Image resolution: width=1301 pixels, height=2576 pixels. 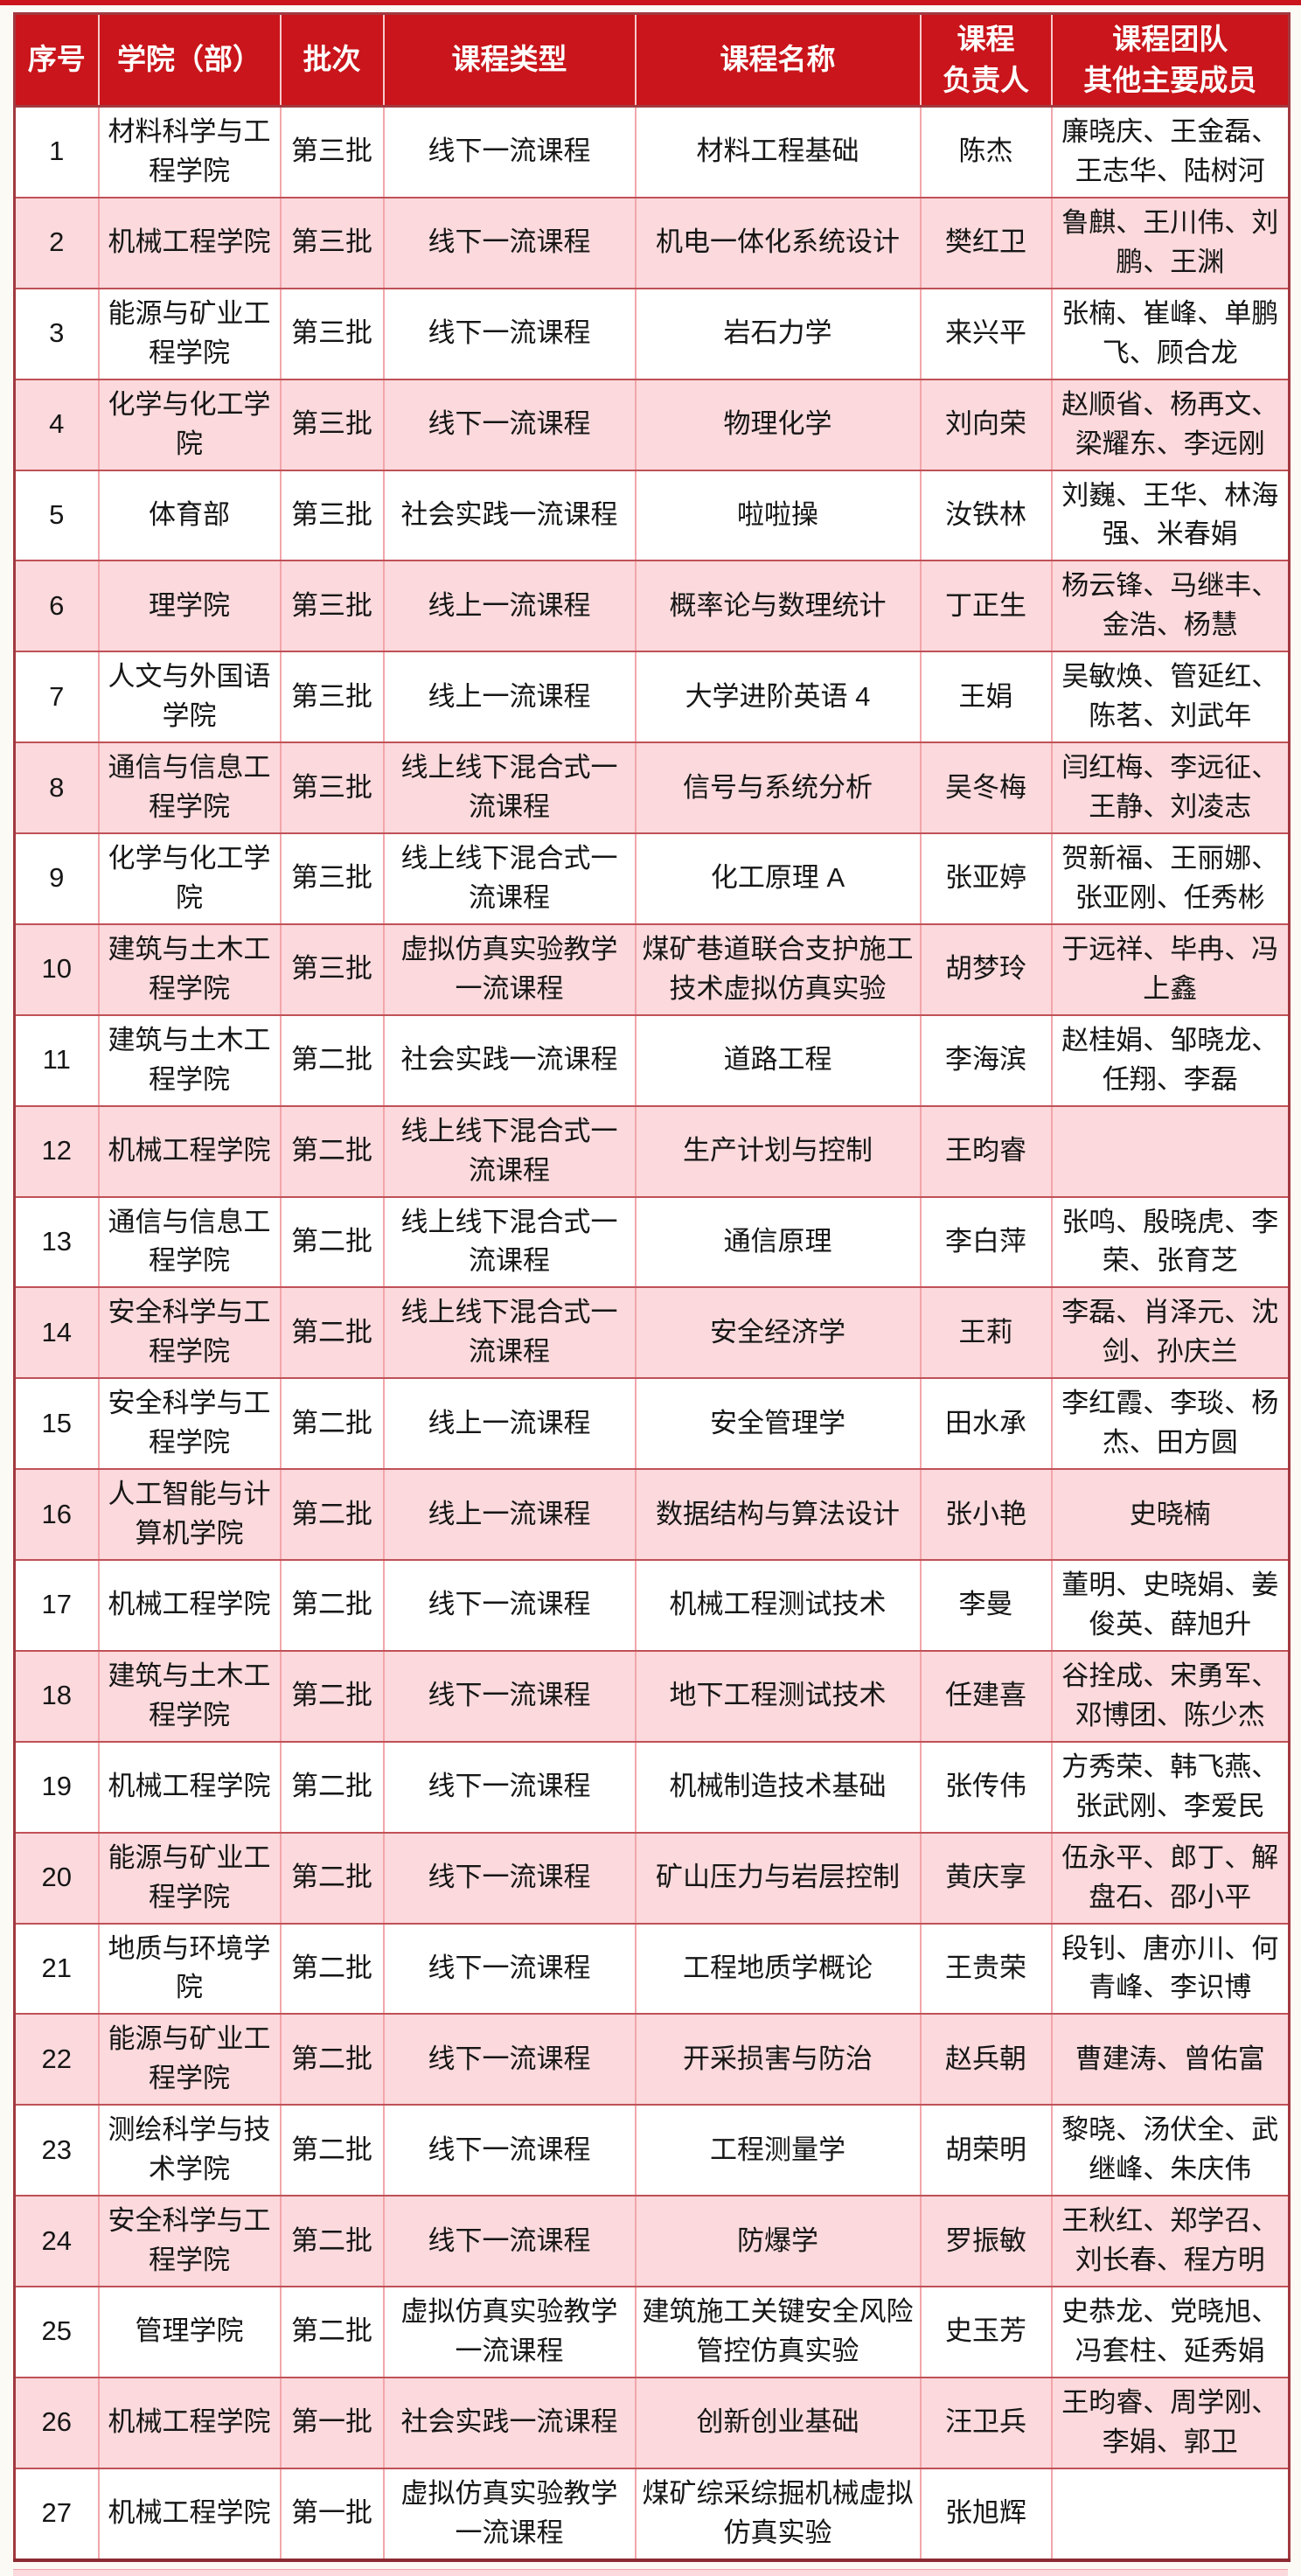 What do you see at coordinates (778, 1787) in the screenshot?
I see `cell-name: 机械制造技术基础` at bounding box center [778, 1787].